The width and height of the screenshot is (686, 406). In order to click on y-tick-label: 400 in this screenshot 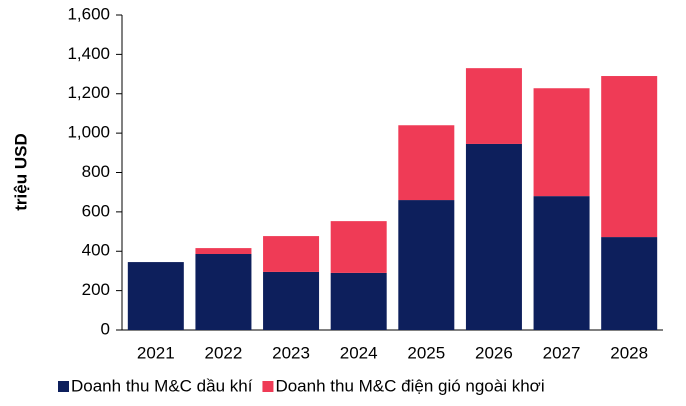, I will do `click(96, 250)`.